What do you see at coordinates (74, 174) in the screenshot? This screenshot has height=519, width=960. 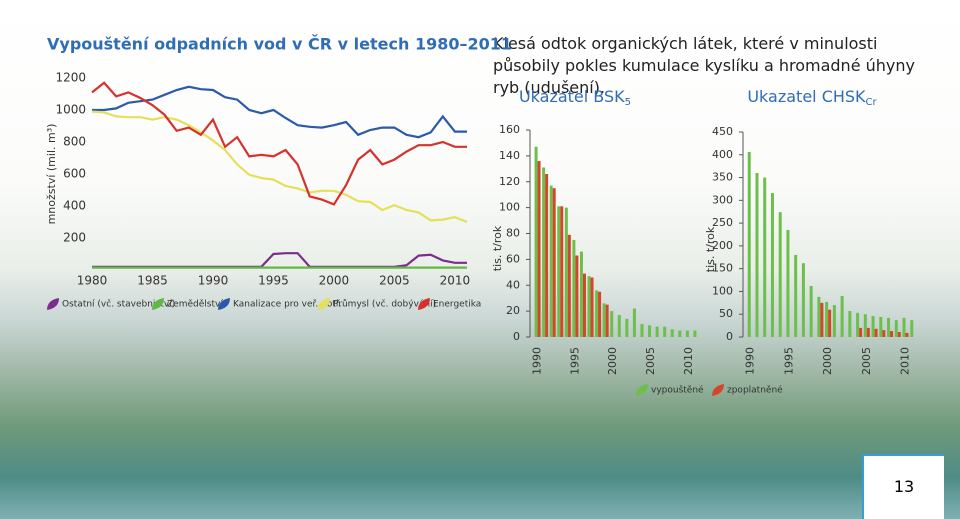 I see `y-tick-label: 600` at bounding box center [74, 174].